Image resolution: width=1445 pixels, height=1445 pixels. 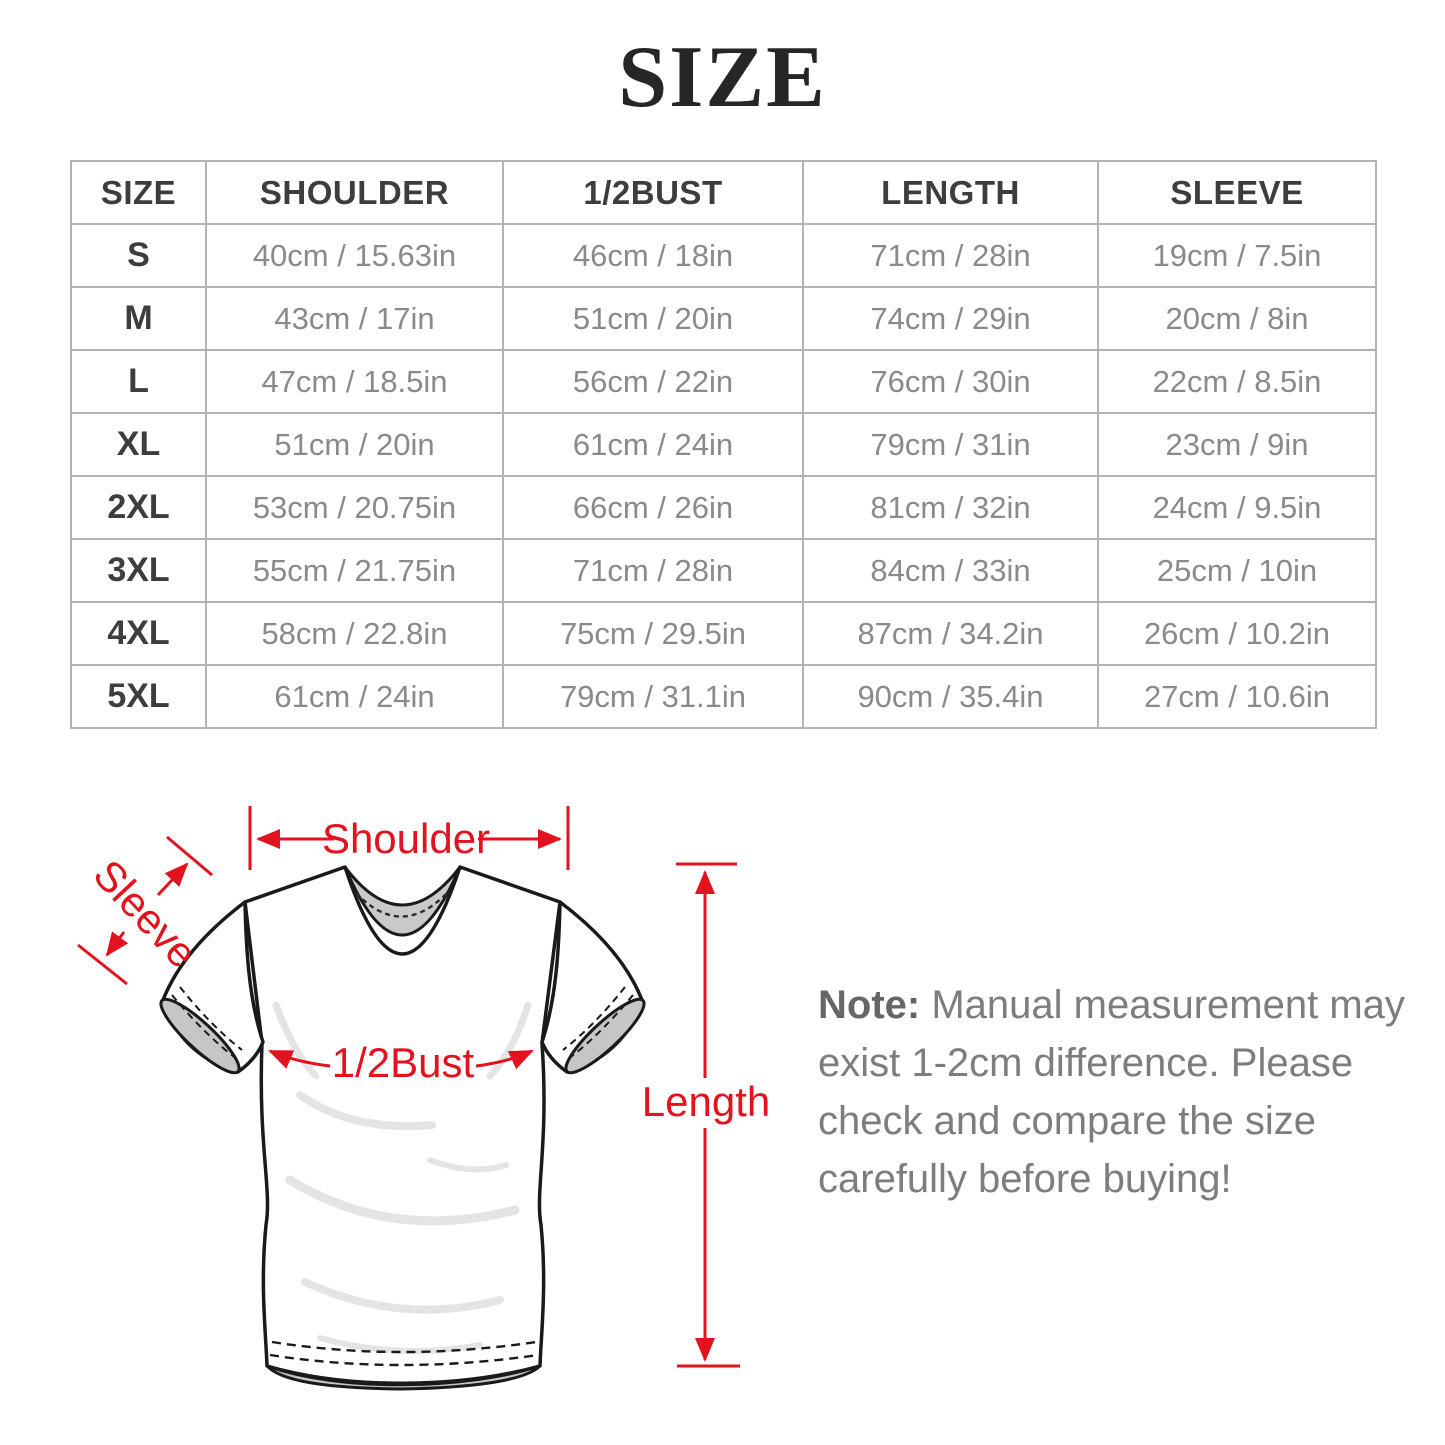 I want to click on size-label: 2XL, so click(x=138, y=507).